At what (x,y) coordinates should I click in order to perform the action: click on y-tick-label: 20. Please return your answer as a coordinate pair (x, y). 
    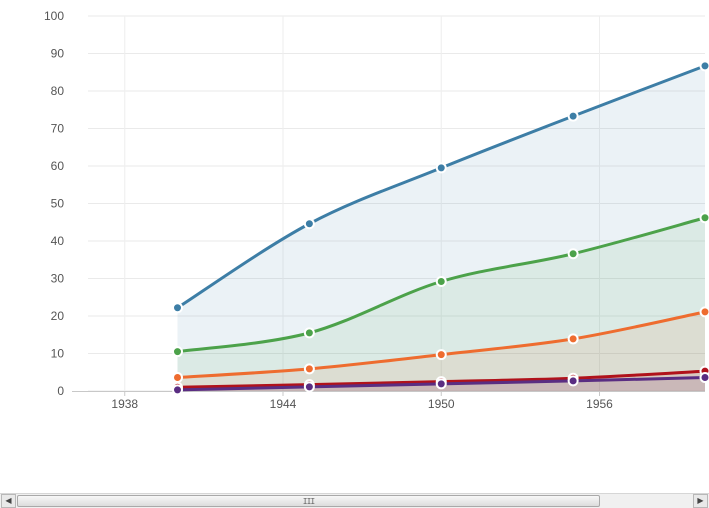
    Looking at the image, I should click on (58, 316).